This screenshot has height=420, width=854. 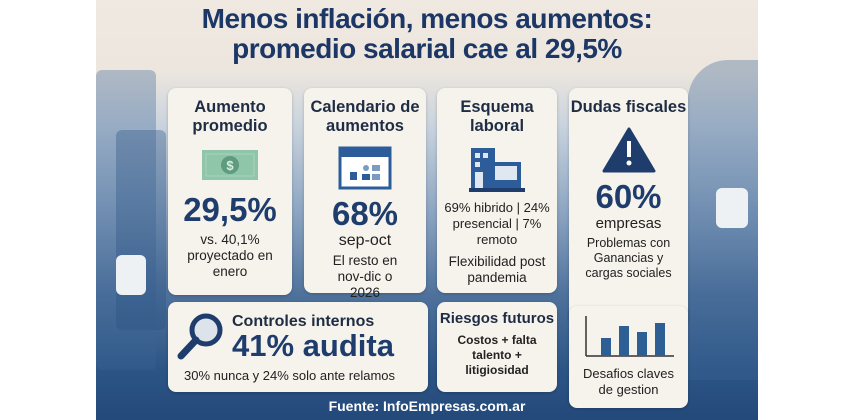 I want to click on card-heading: Dudas fiscales, so click(x=628, y=107).